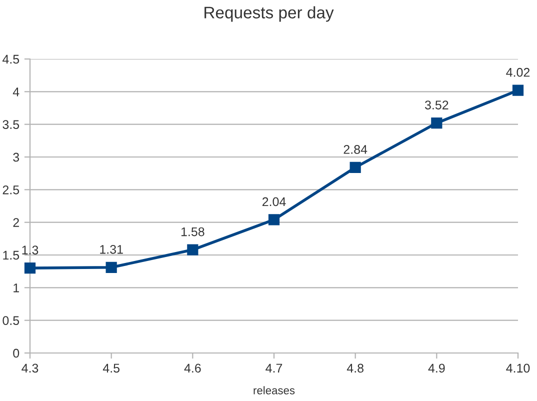 The width and height of the screenshot is (537, 401). Describe the element at coordinates (111, 368) in the screenshot. I see `x-tick-label: 4.5` at that location.